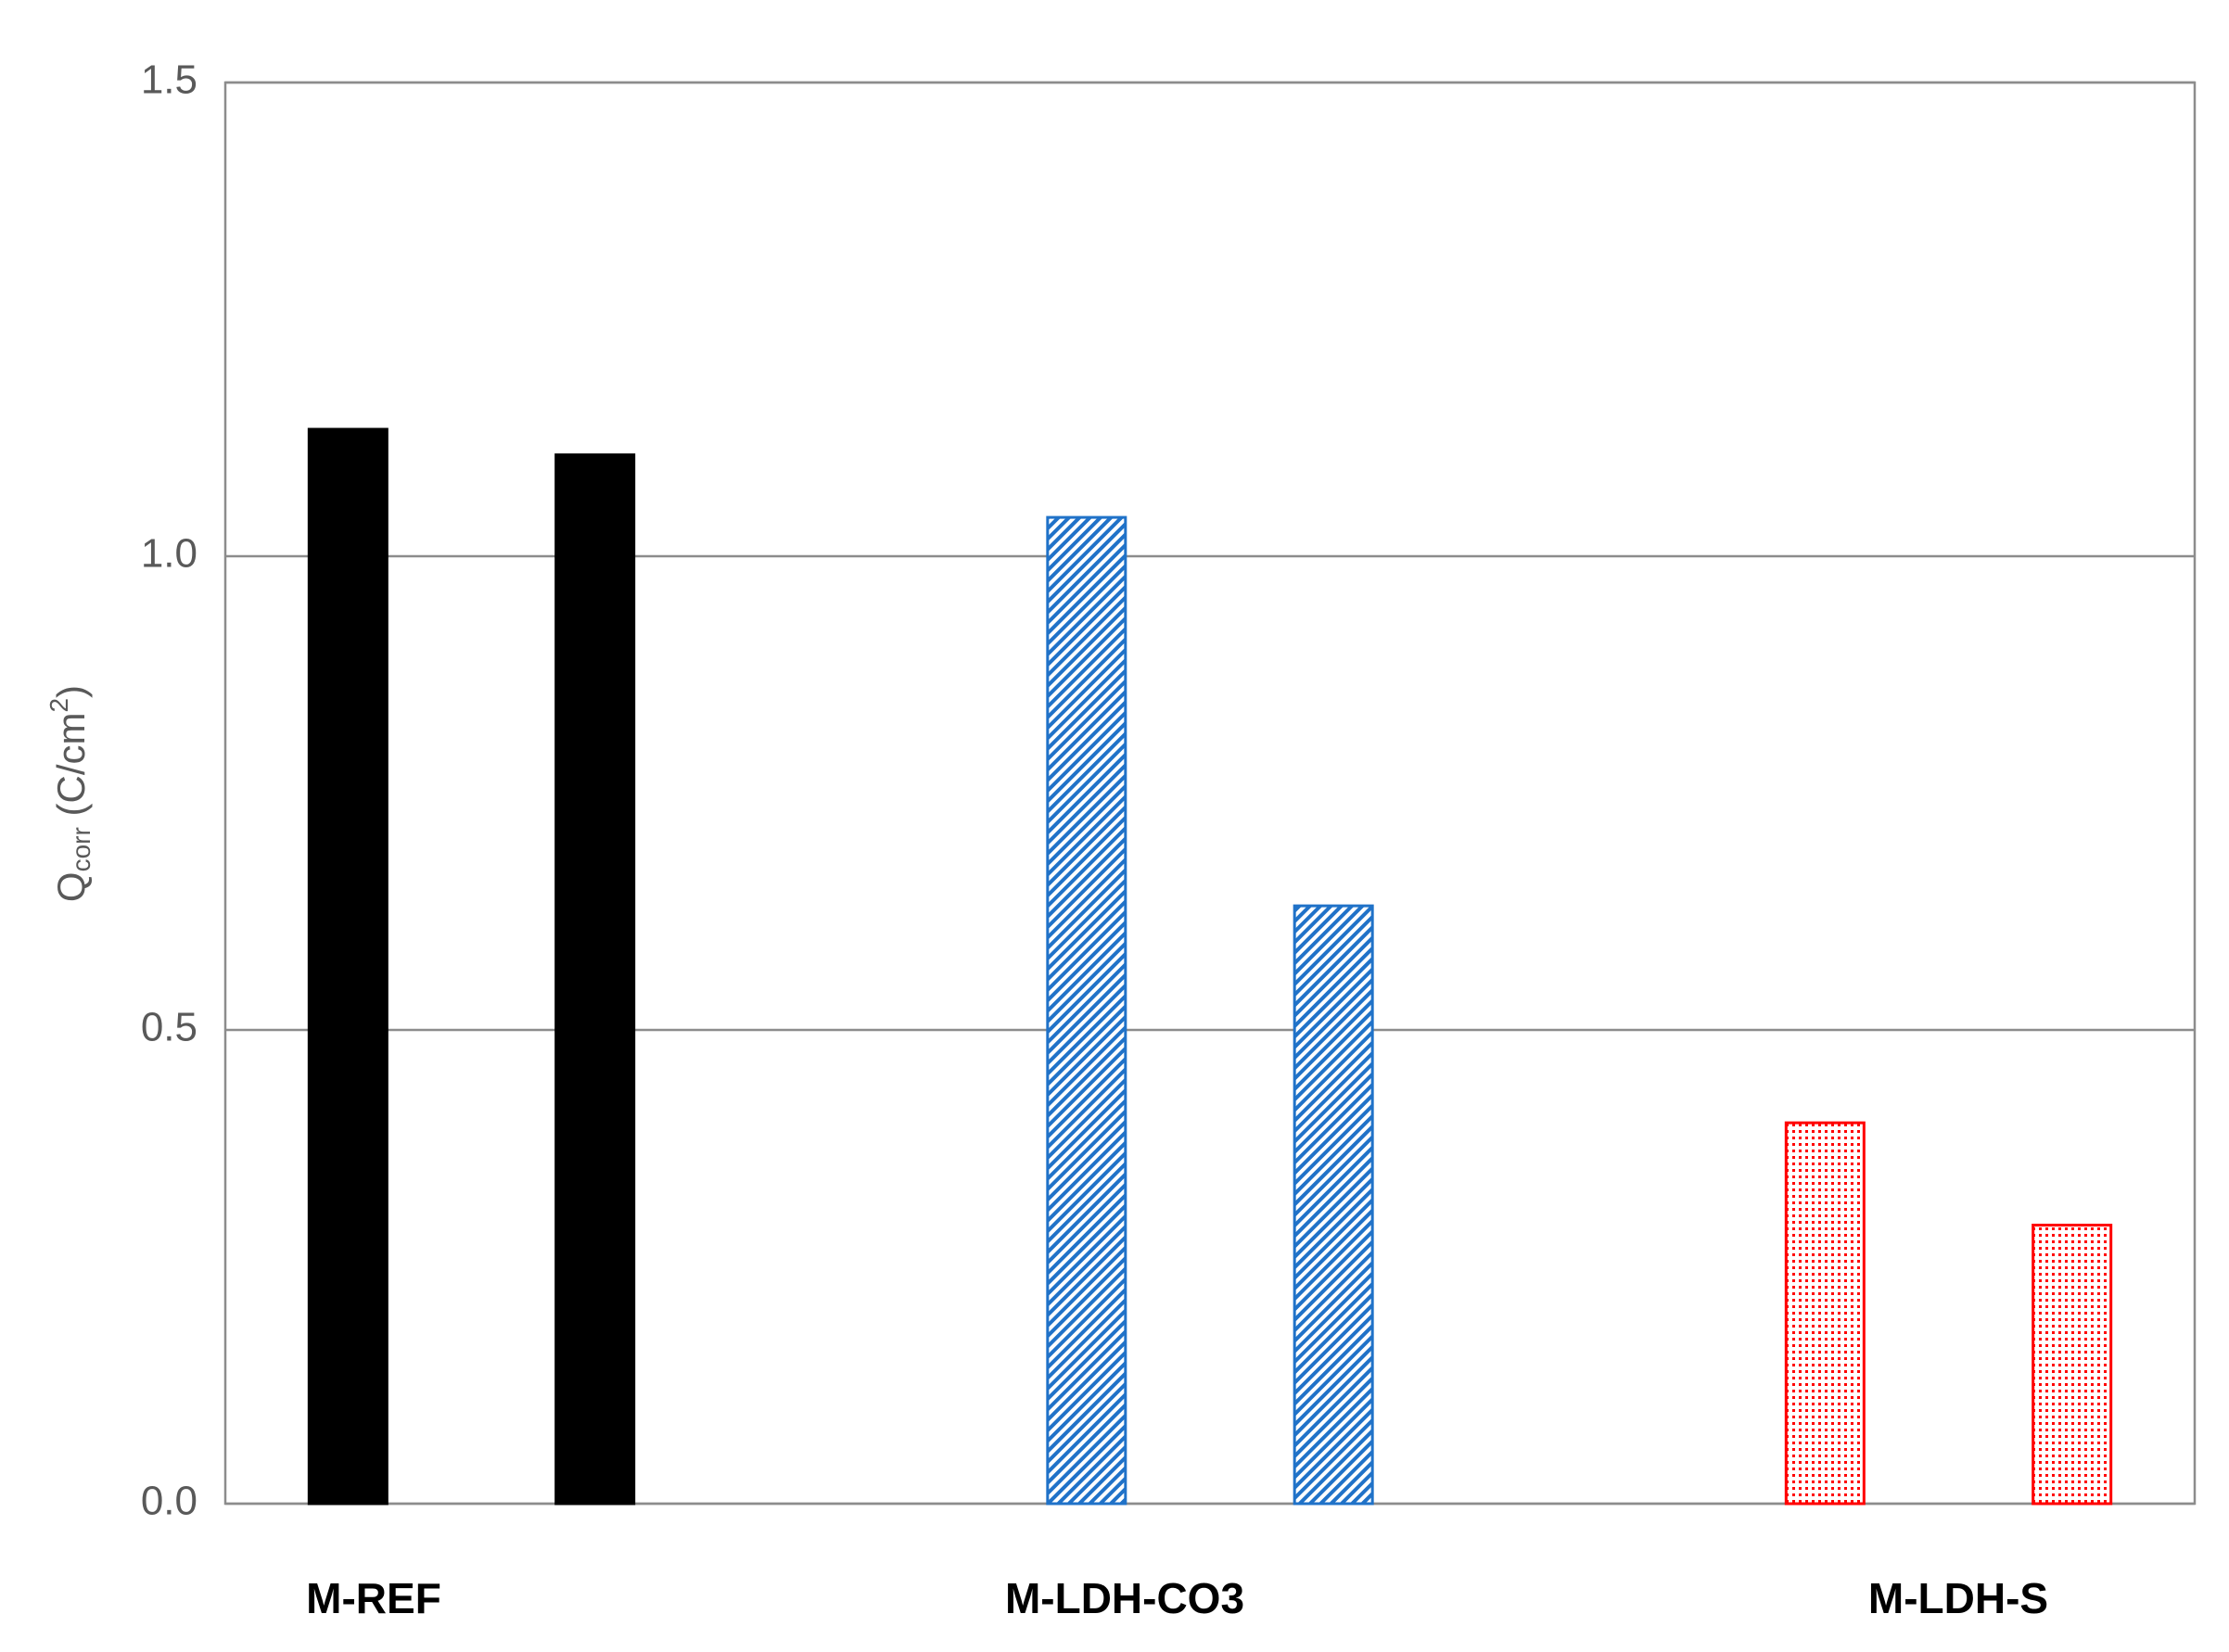 Image resolution: width=2229 pixels, height=1652 pixels. I want to click on y-label-superscript: 2, so click(59, 705).